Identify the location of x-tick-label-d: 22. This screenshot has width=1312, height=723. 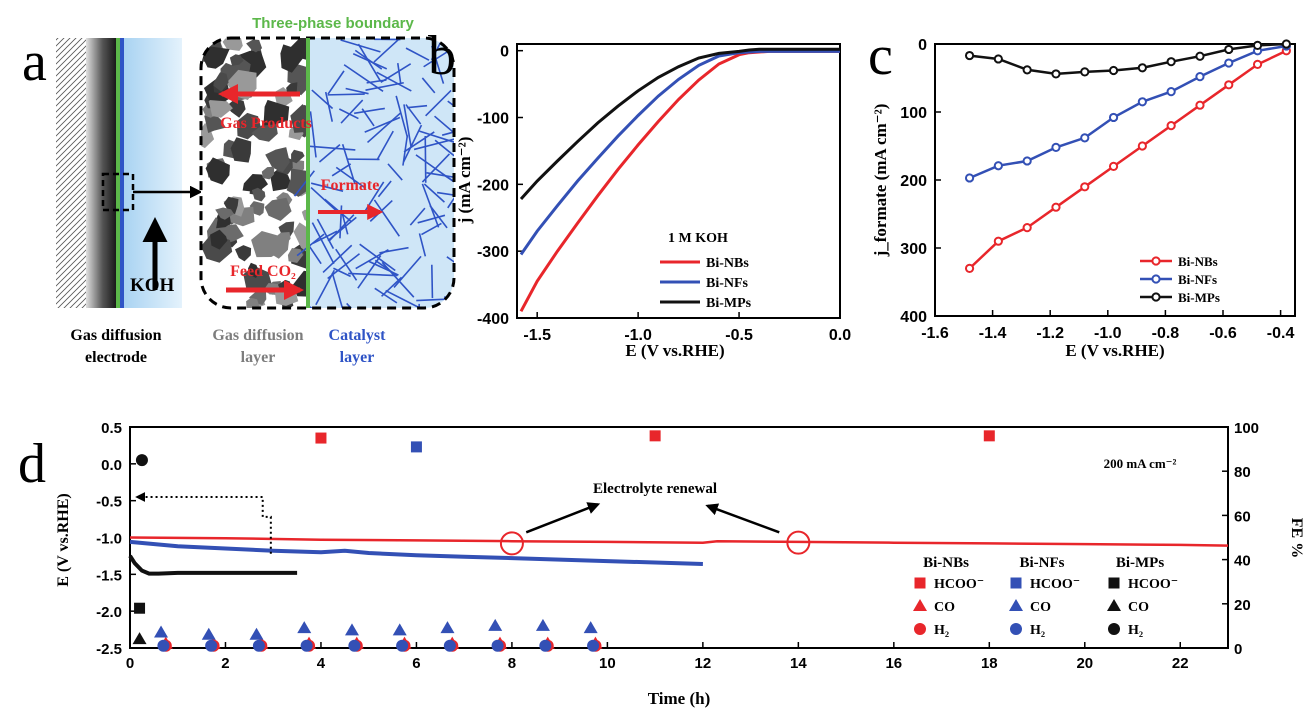
(1180, 663).